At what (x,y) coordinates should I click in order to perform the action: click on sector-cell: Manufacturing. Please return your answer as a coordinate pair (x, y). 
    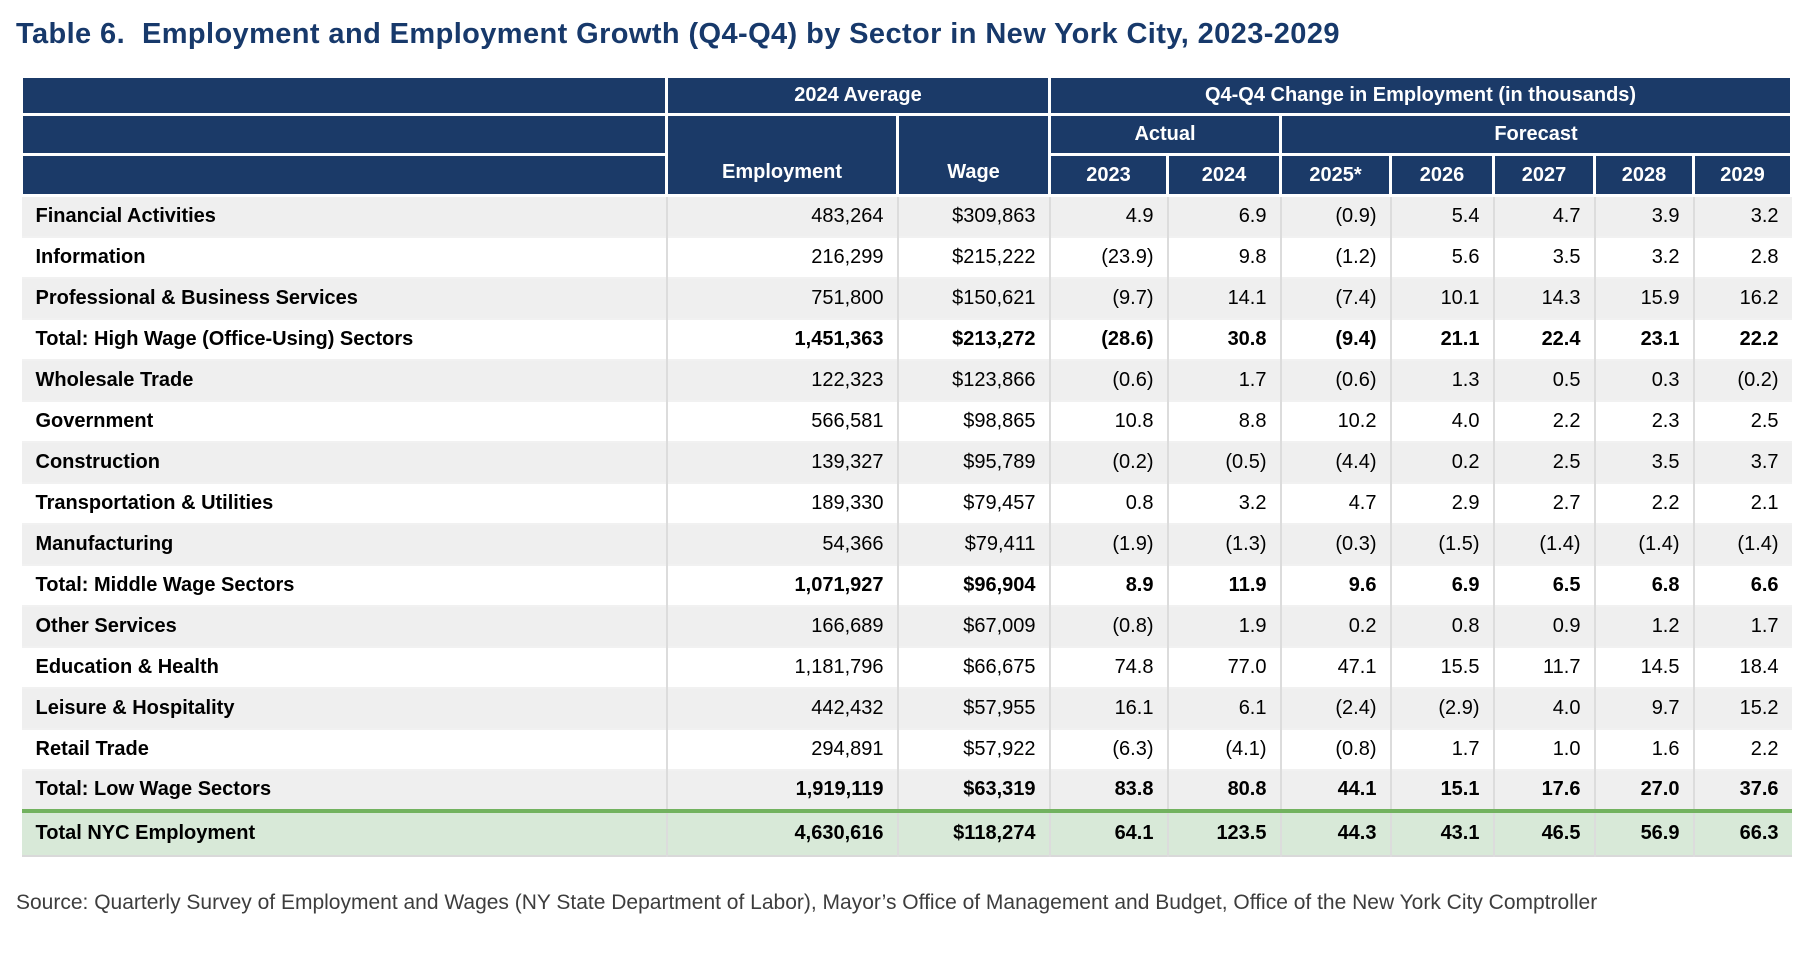
    Looking at the image, I should click on (344, 543).